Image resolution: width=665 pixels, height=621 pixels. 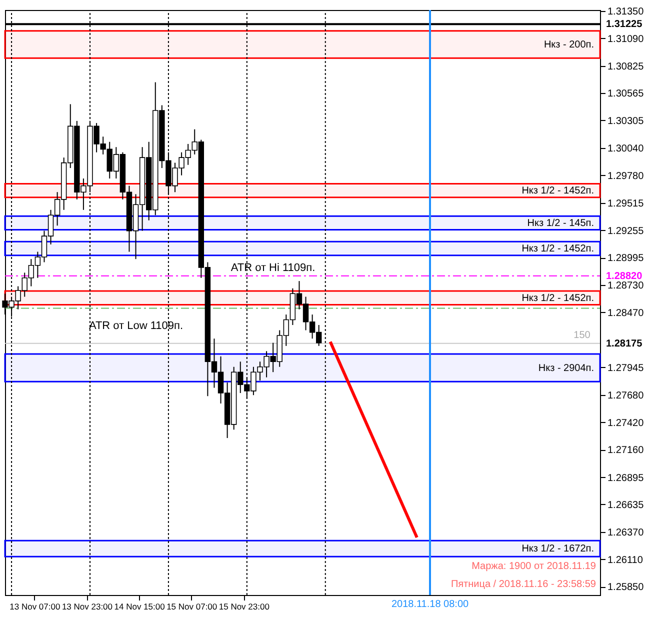 What do you see at coordinates (626, 396) in the screenshot?
I see `y-tick-label: 1.27680` at bounding box center [626, 396].